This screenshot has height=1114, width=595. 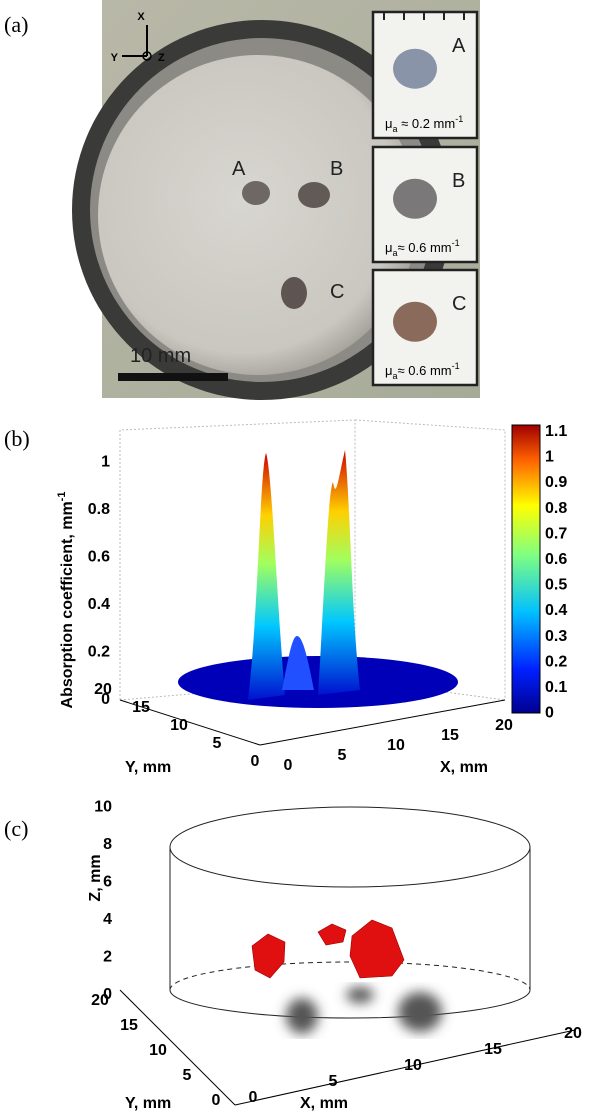 What do you see at coordinates (173, 377) in the screenshot?
I see `scale-bar` at bounding box center [173, 377].